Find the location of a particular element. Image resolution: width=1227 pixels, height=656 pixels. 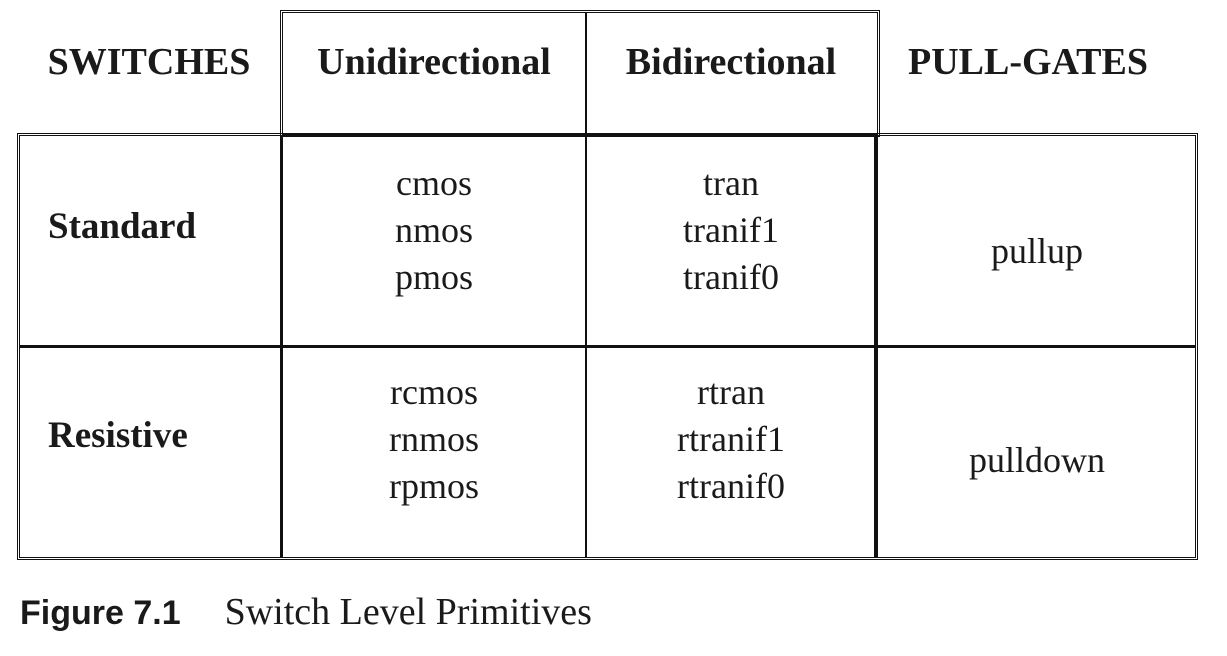

cell-resistive-pull-gate: pulldown is located at coordinates (1037, 460).